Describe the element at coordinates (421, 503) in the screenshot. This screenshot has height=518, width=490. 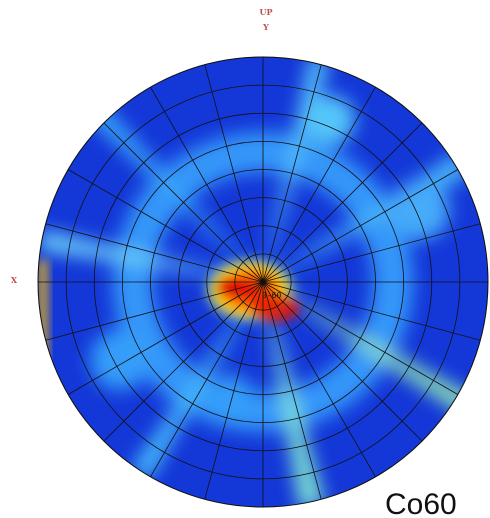
I see `source-label: Co60` at that location.